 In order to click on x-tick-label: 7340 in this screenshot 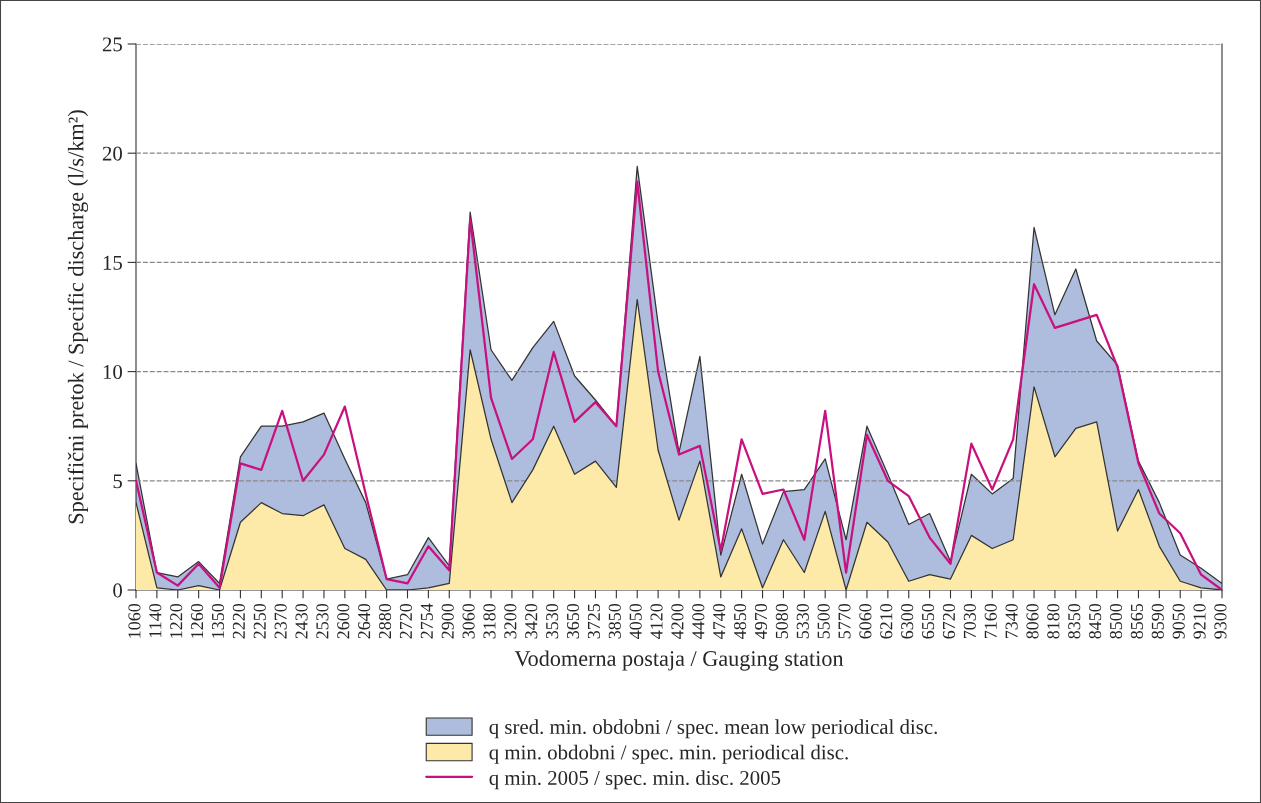, I will do `click(1011, 621)`.